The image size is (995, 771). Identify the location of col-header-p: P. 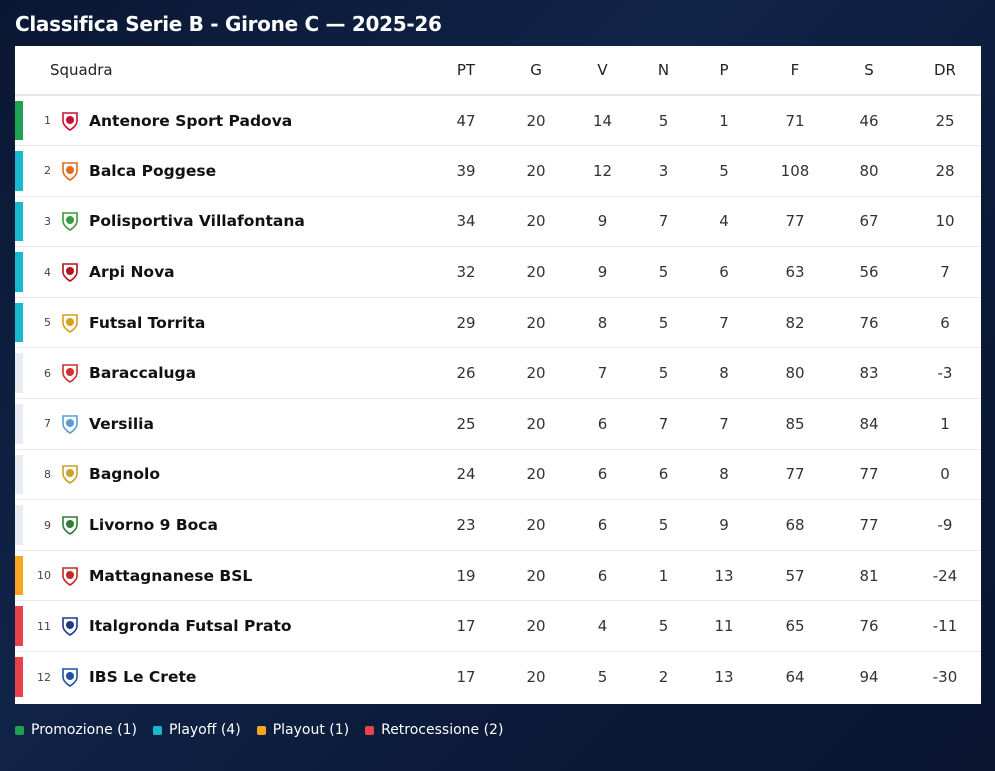
(724, 71).